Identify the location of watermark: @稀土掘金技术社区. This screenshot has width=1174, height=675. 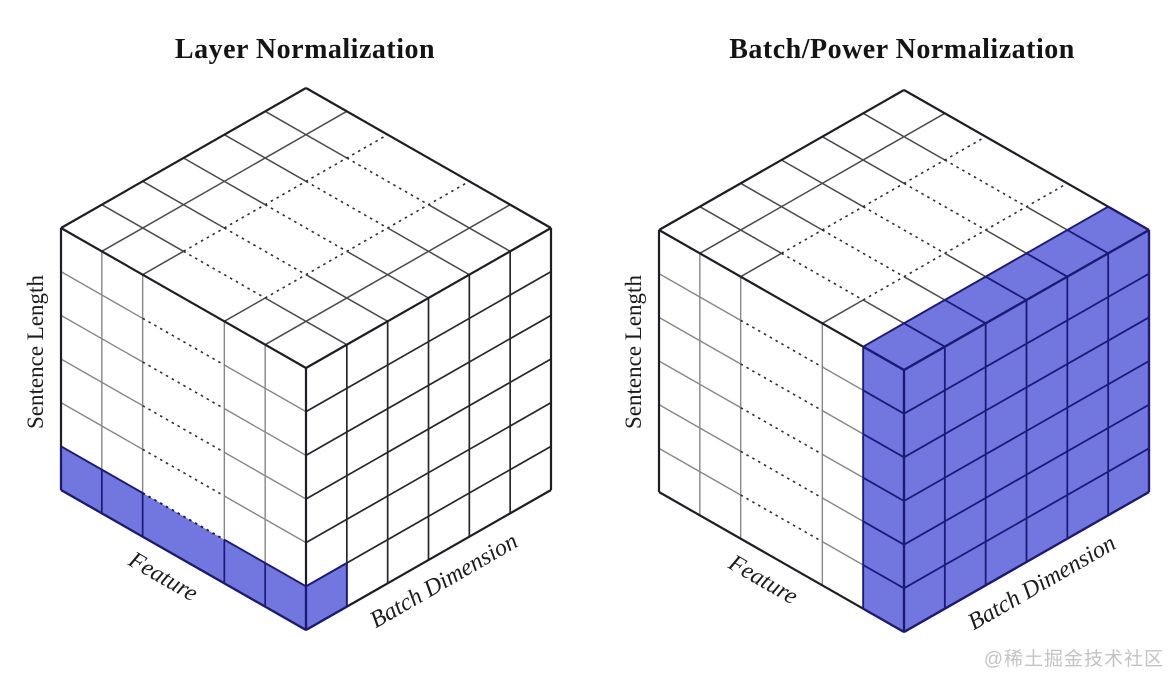
(1073, 659).